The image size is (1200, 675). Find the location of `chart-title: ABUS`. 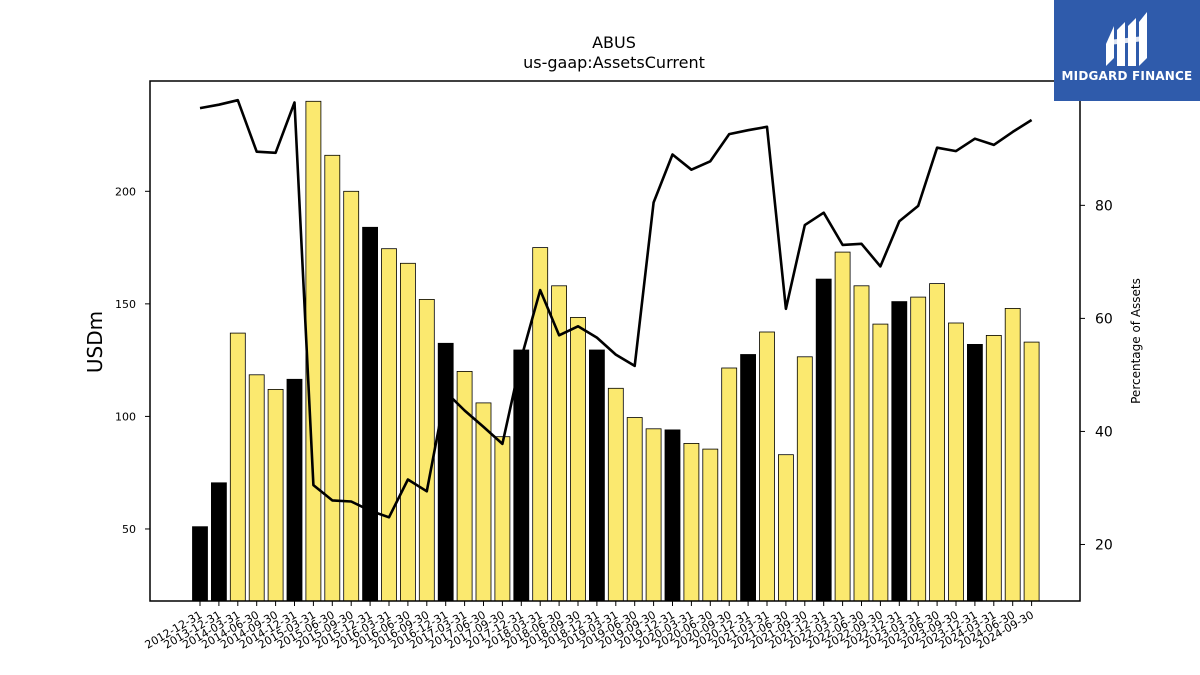

chart-title: ABUS is located at coordinates (614, 42).